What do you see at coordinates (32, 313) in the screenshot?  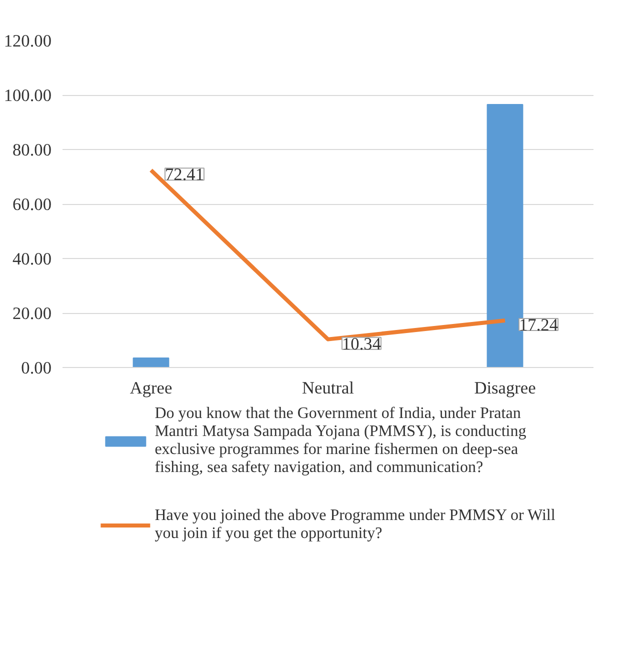 I see `y-tick-label: 20.00` at bounding box center [32, 313].